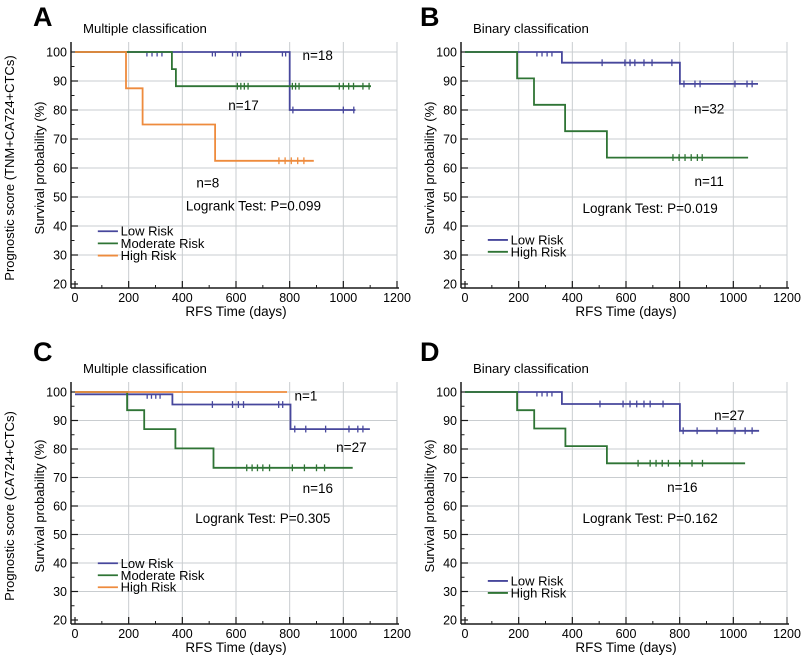 The width and height of the screenshot is (801, 663). What do you see at coordinates (708, 181) in the screenshot?
I see `n-count-label-high-risk: n=11` at bounding box center [708, 181].